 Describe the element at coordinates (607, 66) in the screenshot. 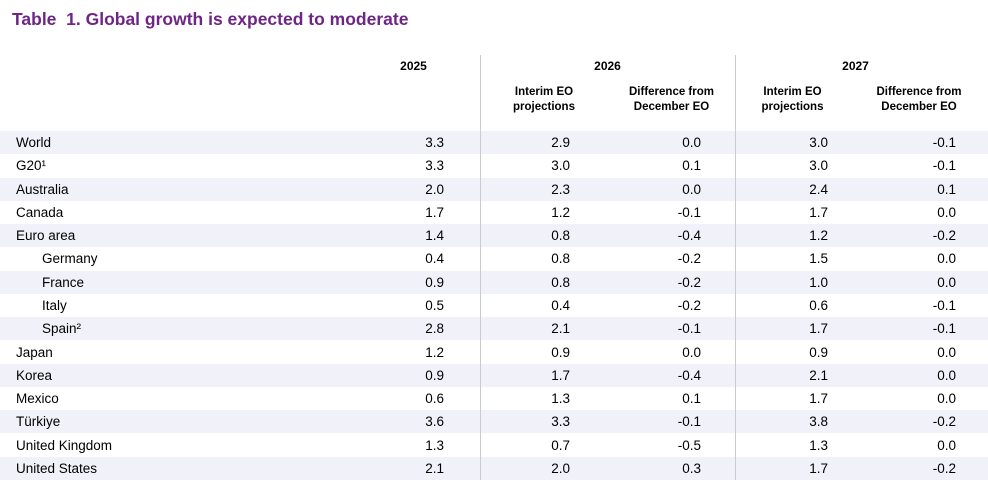

I see `col-header-2026: 2026` at that location.